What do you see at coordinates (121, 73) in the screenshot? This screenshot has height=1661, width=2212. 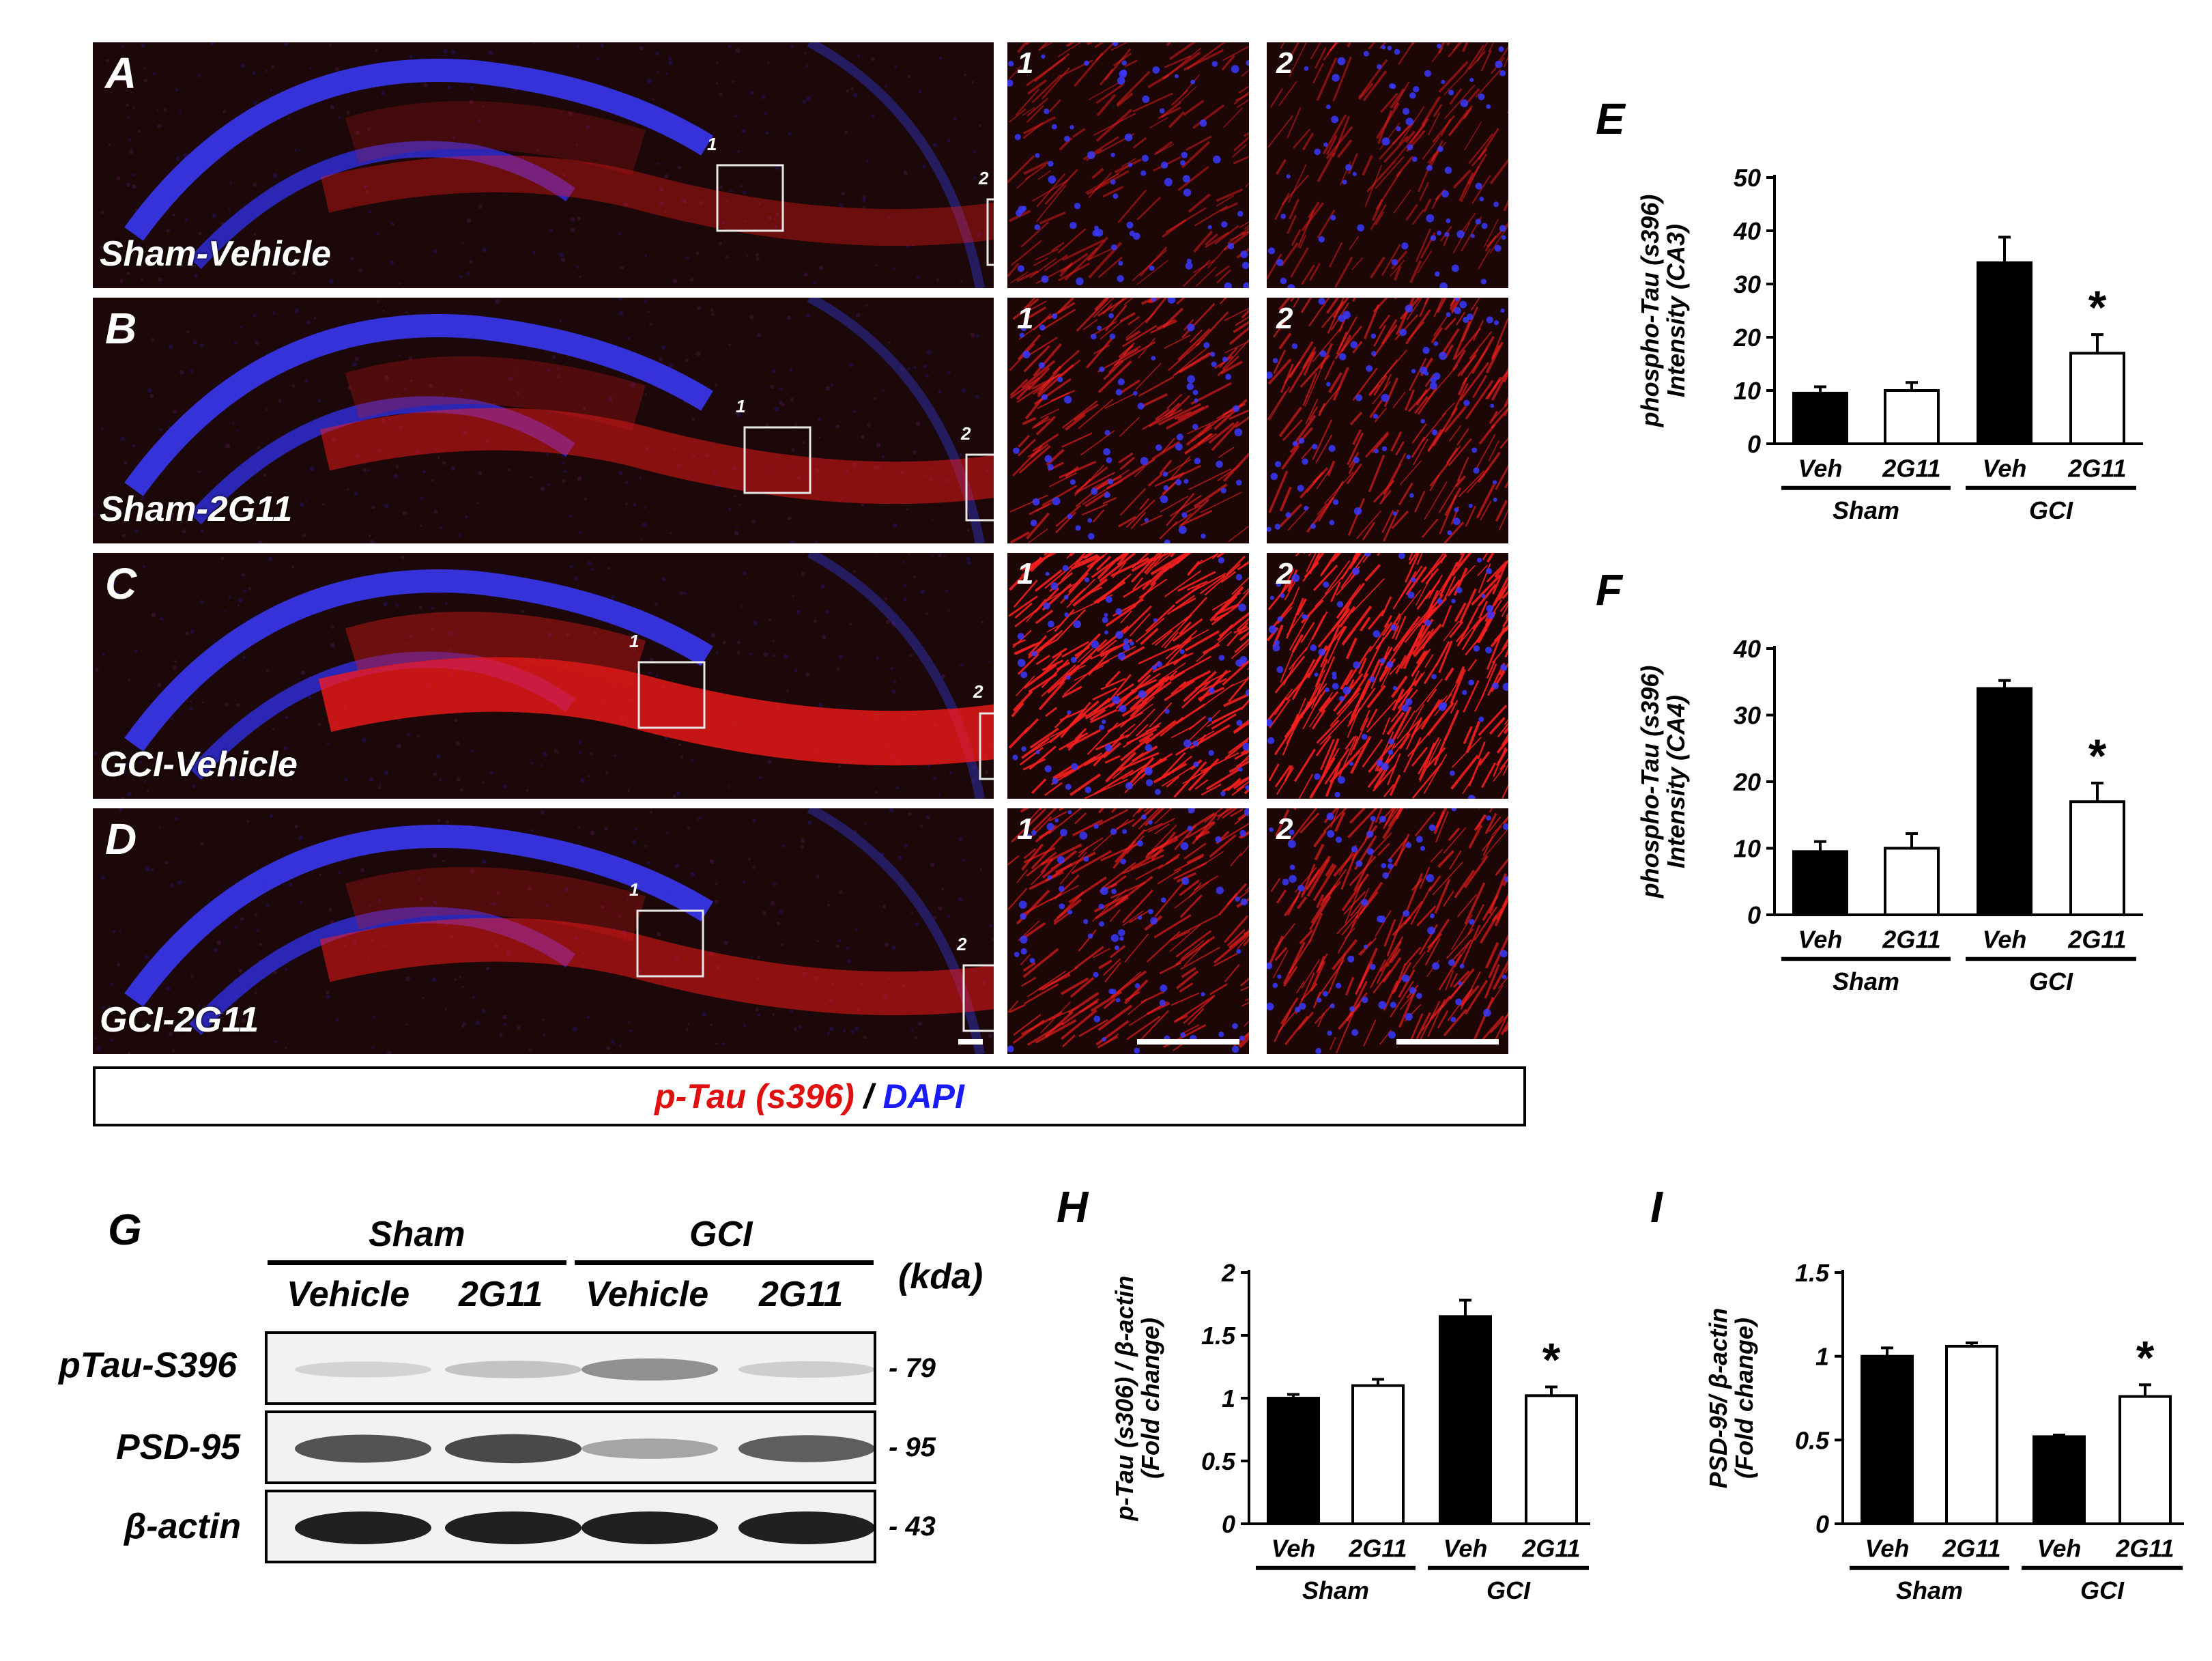 I see `panel-letter-a: A` at bounding box center [121, 73].